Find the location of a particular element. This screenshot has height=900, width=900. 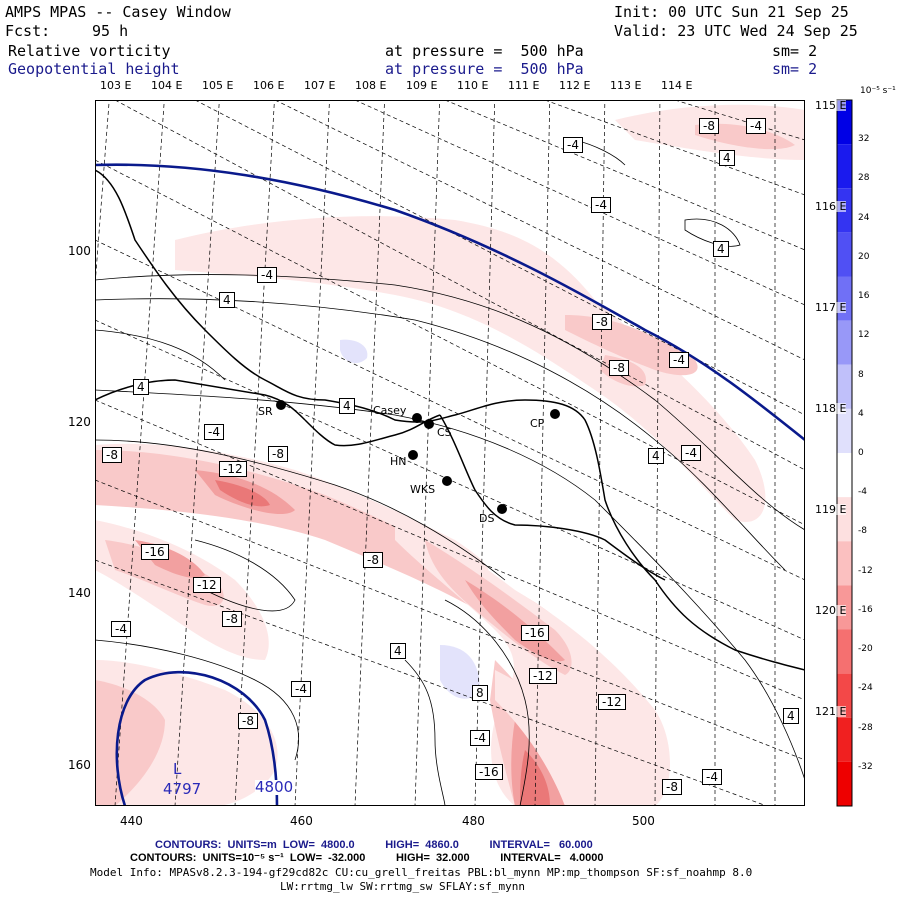

x-axis-label: 480 is located at coordinates (473, 821).